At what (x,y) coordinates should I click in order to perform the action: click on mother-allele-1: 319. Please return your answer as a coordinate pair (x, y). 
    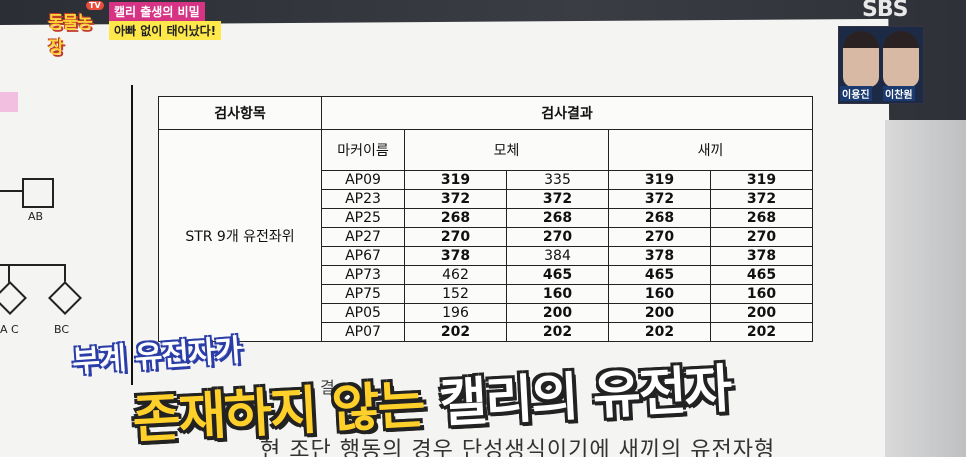
    Looking at the image, I should click on (455, 180).